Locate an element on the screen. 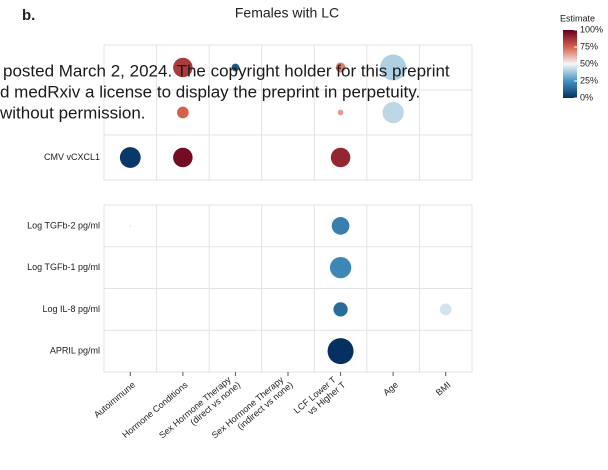 This screenshot has height=470, width=608. chart-title: Females with LC is located at coordinates (287, 13).